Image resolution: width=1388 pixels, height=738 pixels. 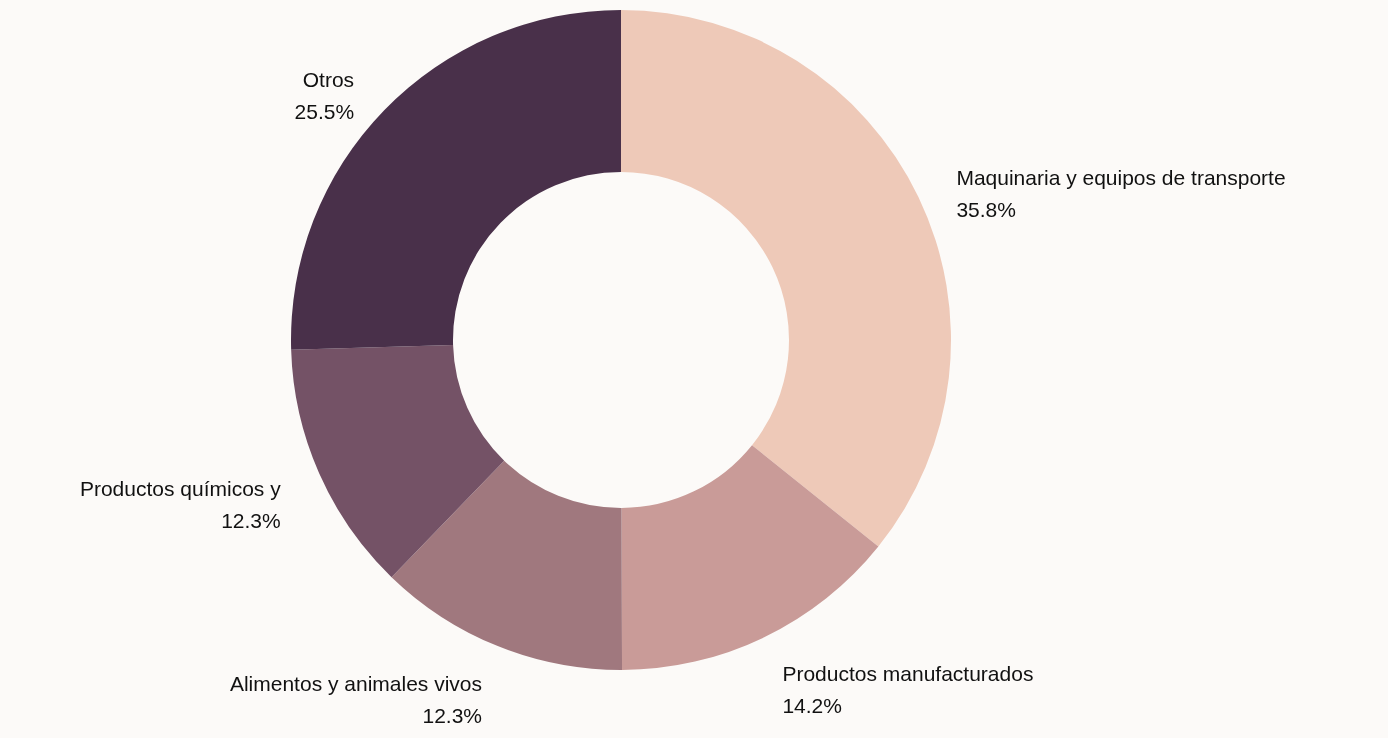 What do you see at coordinates (812, 706) in the screenshot?
I see `data-label: 14.2%` at bounding box center [812, 706].